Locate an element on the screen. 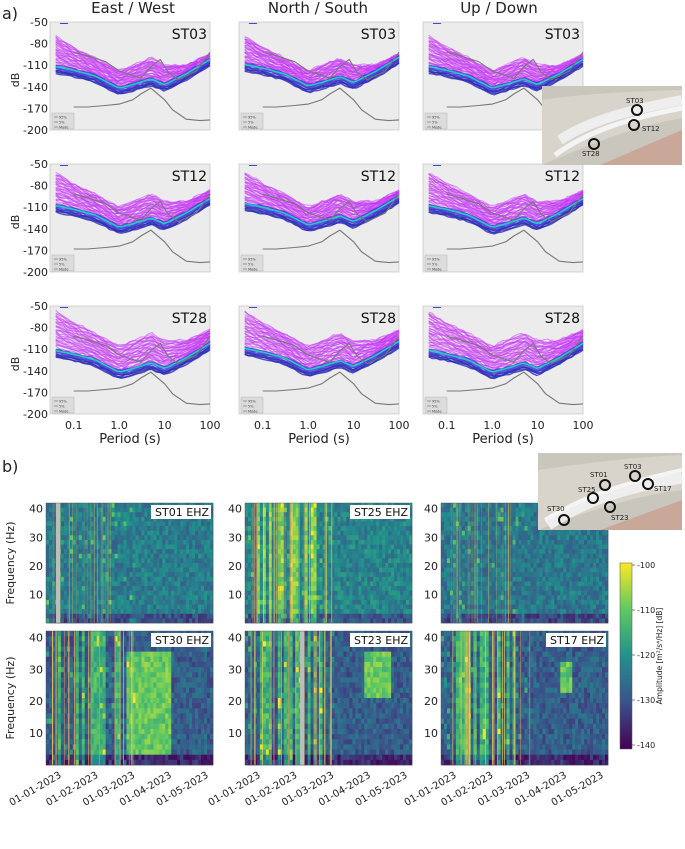 The width and height of the screenshot is (685, 849). psd-x-tick: 0.1 is located at coordinates (447, 425).